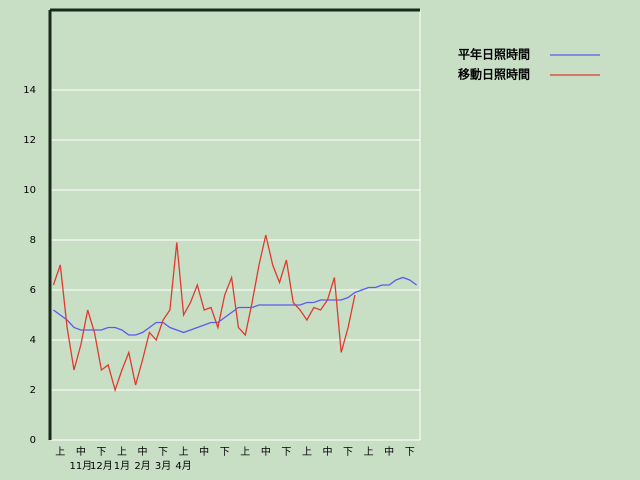 The image size is (640, 480). Describe the element at coordinates (101, 466) in the screenshot. I see `month-label: 12月` at that location.